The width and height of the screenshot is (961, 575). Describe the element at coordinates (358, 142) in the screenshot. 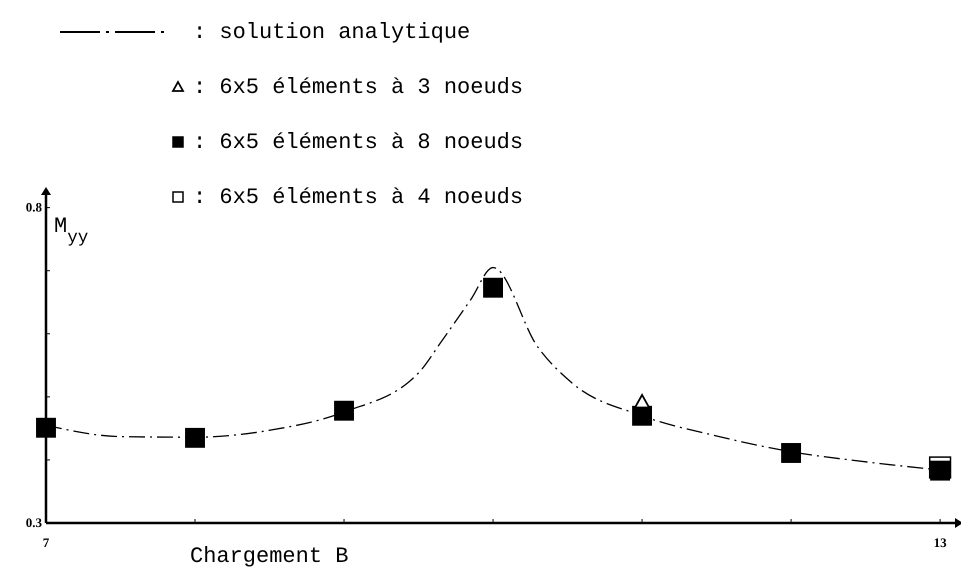

I see `legend-label: : 6x5 éléments à 8 noeuds` at that location.